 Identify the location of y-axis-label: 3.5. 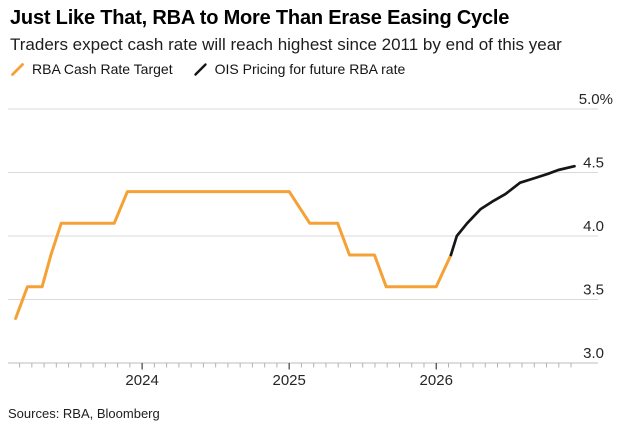
(593, 290).